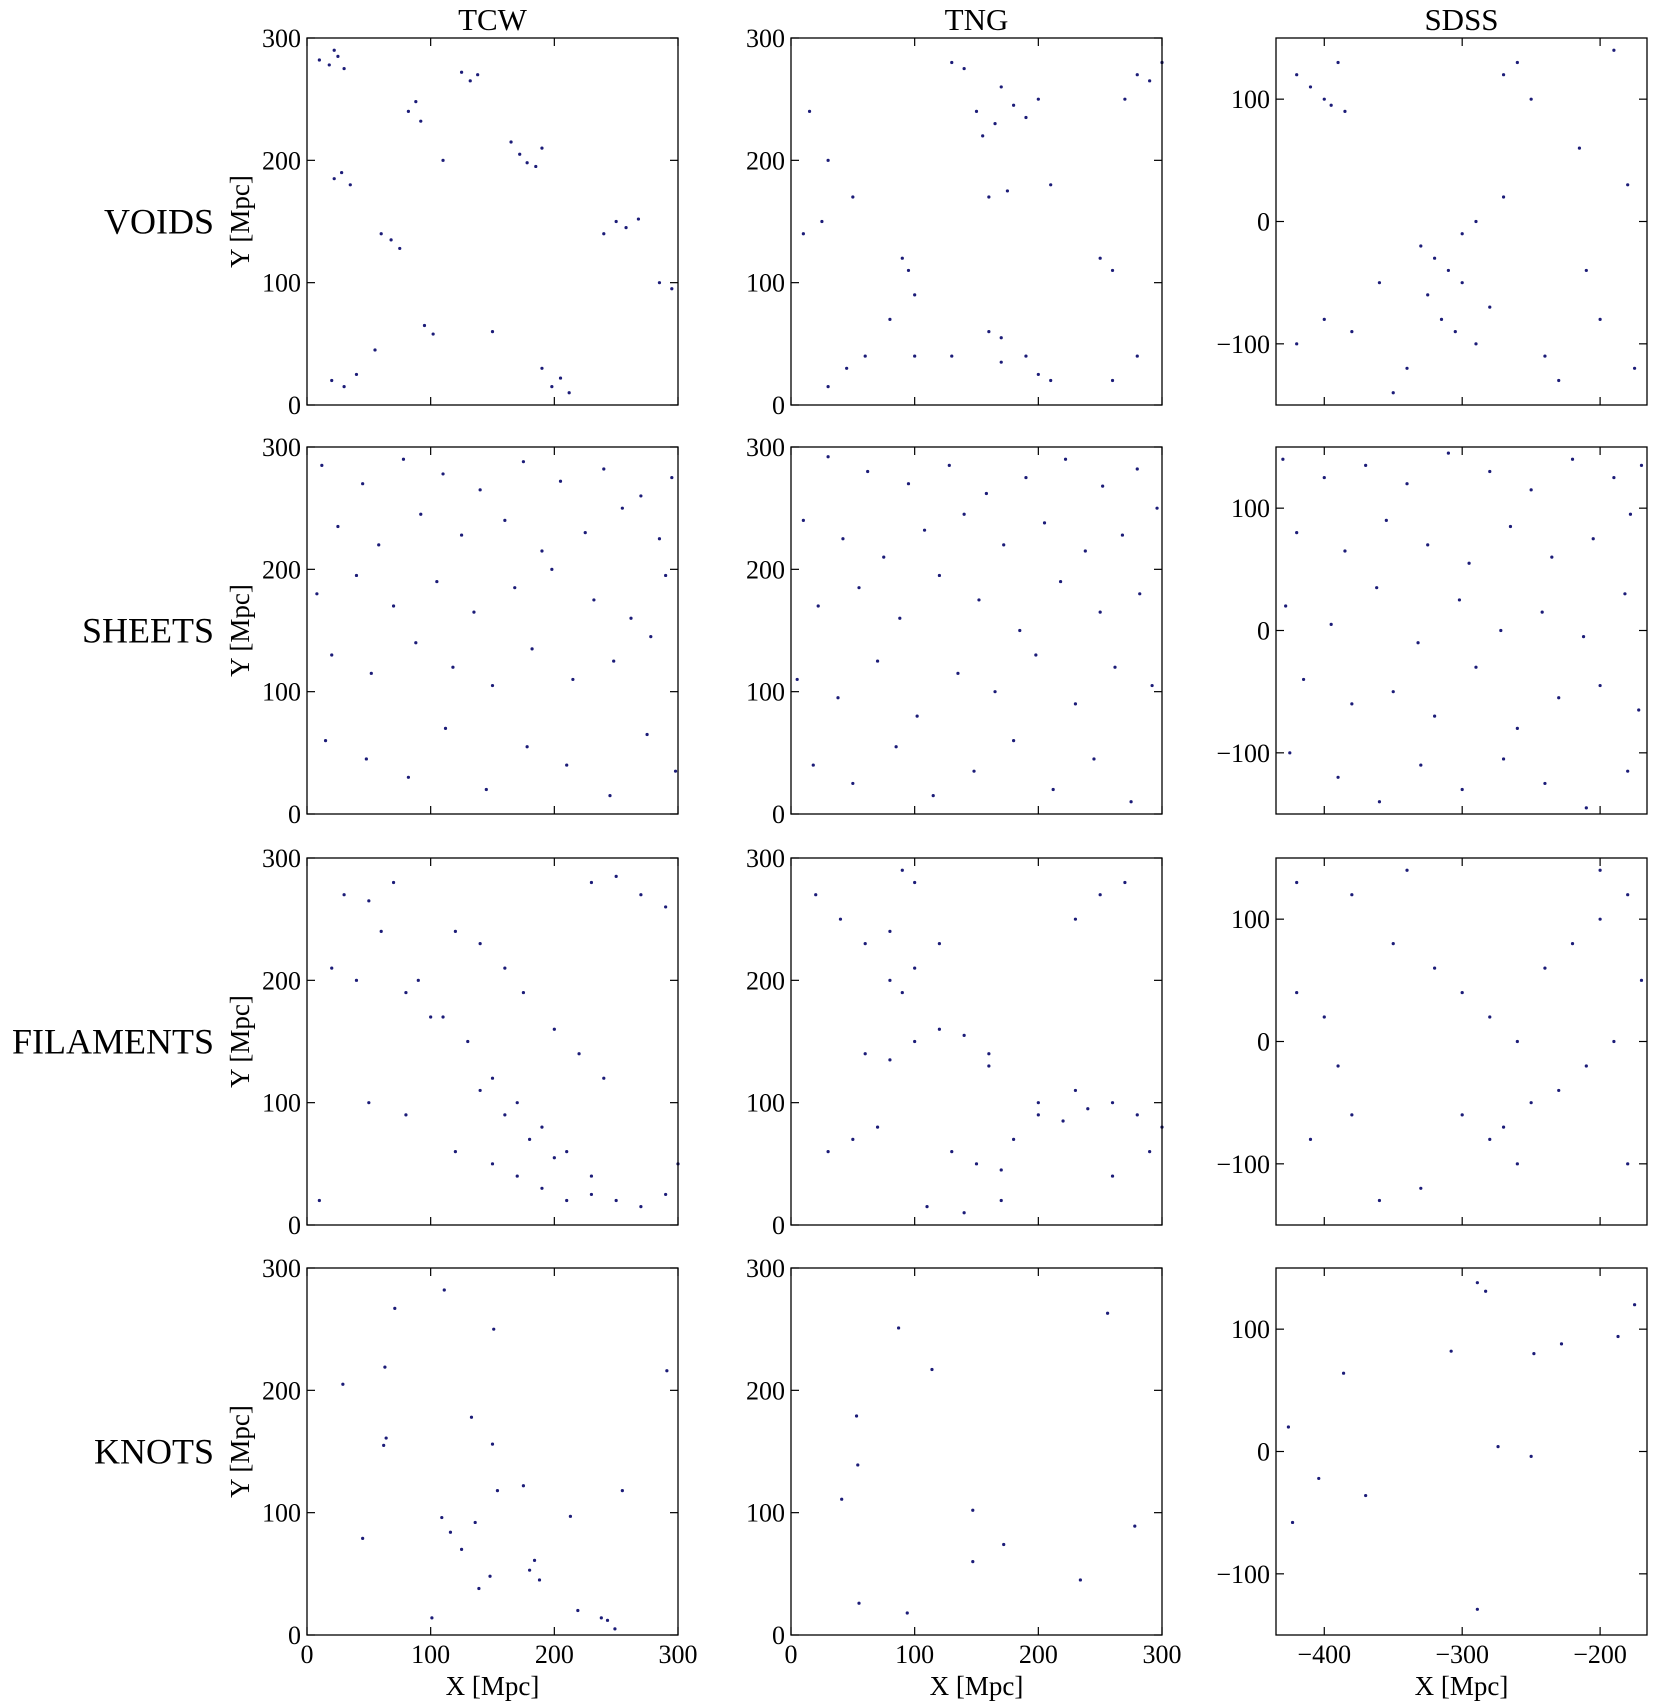 The width and height of the screenshot is (1660, 1706). What do you see at coordinates (1038, 1654) in the screenshot?
I see `x-tick-label: 200` at bounding box center [1038, 1654].